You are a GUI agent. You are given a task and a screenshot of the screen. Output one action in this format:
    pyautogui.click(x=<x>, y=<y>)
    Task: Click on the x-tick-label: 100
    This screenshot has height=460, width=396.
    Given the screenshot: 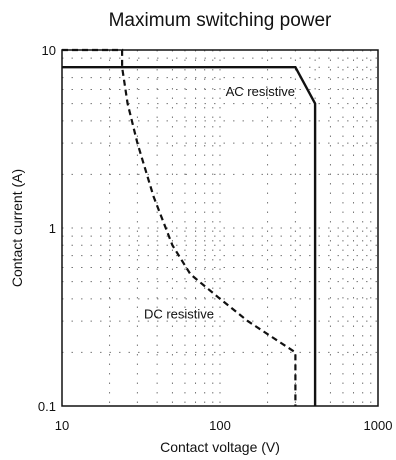 What is the action you would take?
    pyautogui.click(x=220, y=425)
    